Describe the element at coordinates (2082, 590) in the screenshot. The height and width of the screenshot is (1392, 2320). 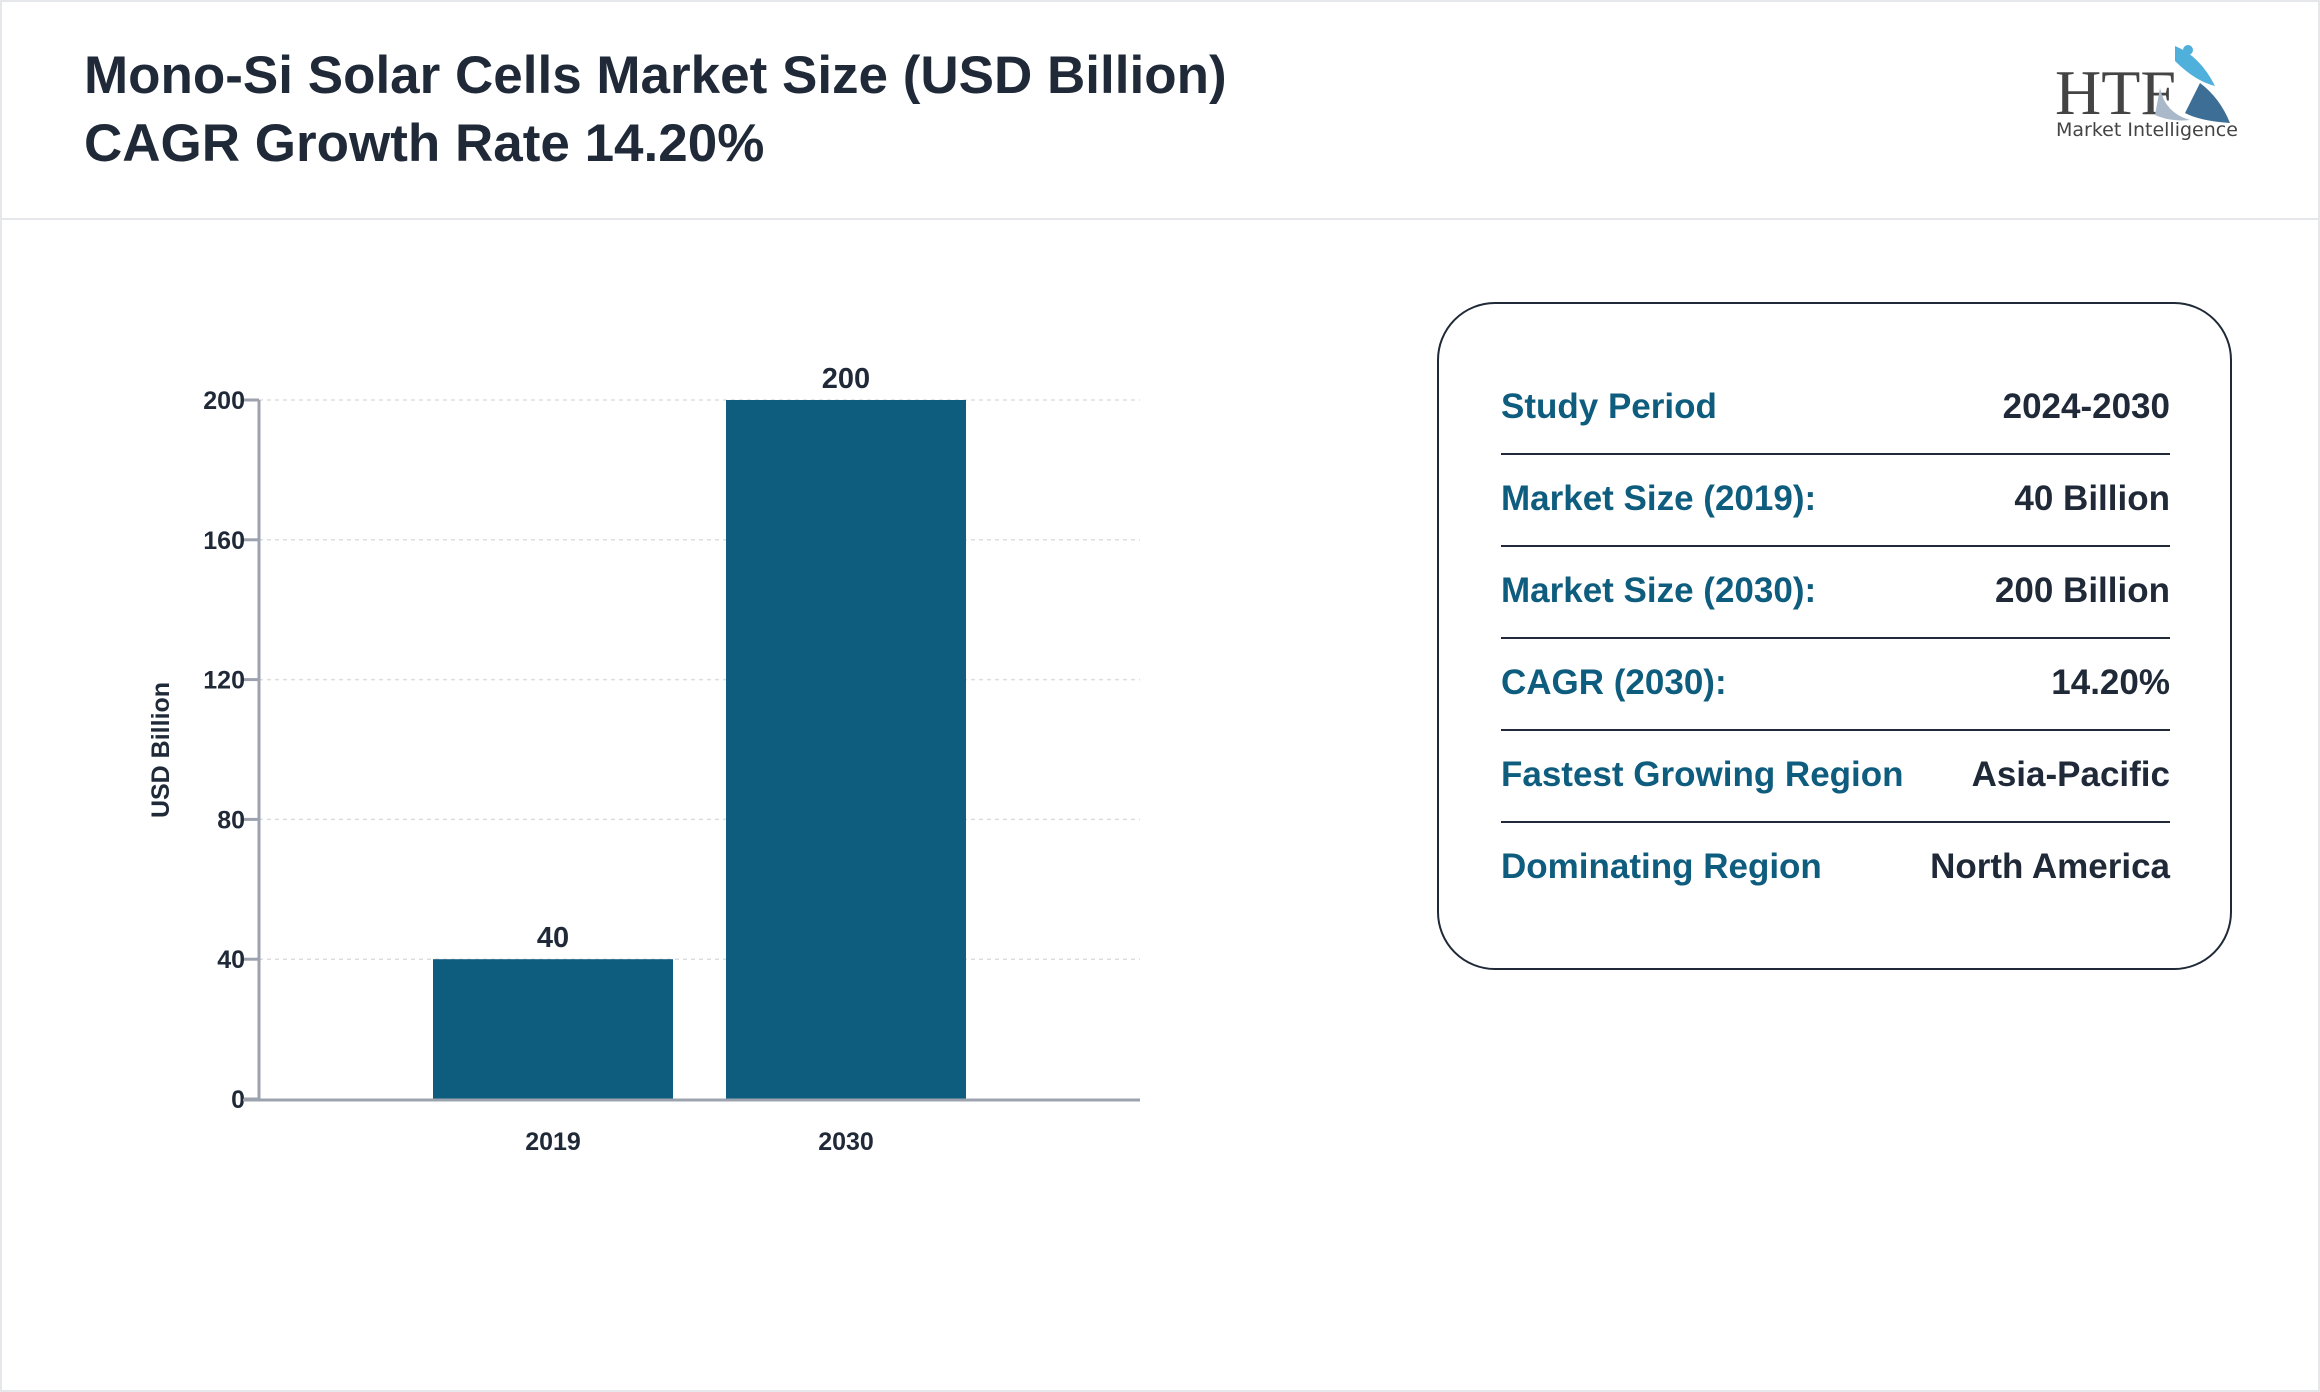
I see `summary-value: 200 Billion` at that location.